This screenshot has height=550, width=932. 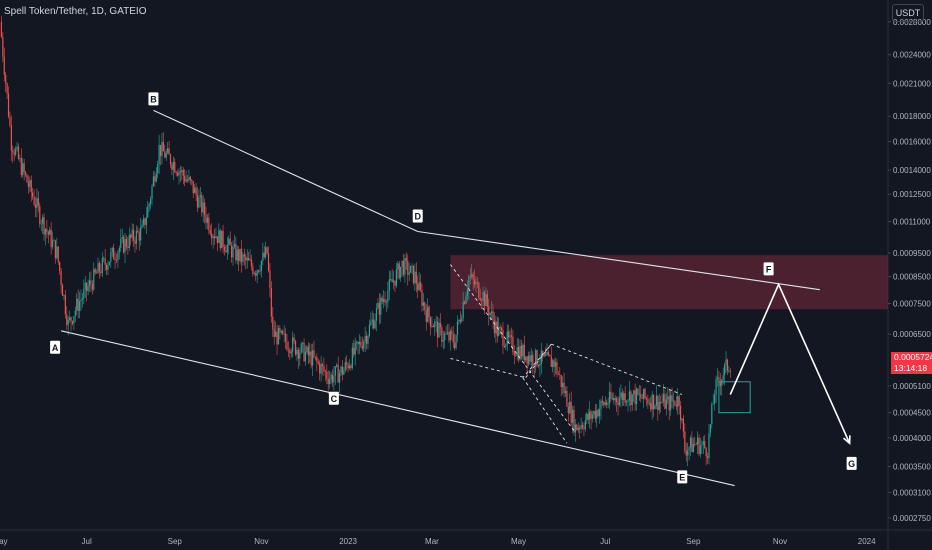 I want to click on resistance-zone, so click(x=669, y=282).